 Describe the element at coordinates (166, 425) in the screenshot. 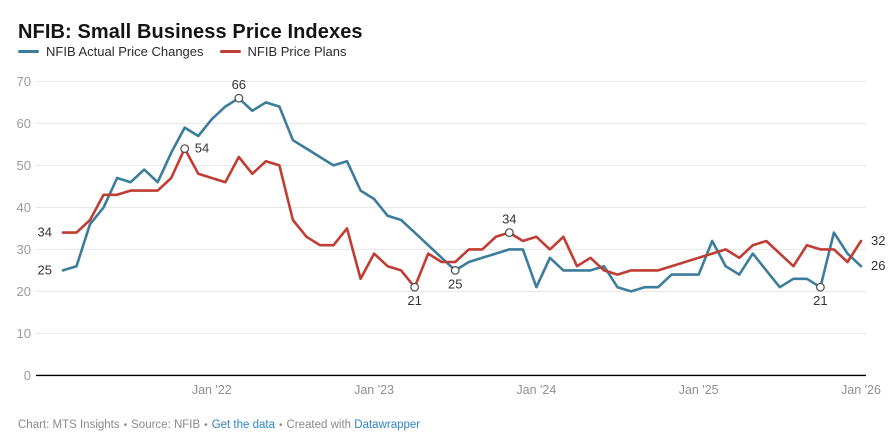

I see `footer-source: Source: NFIB` at that location.